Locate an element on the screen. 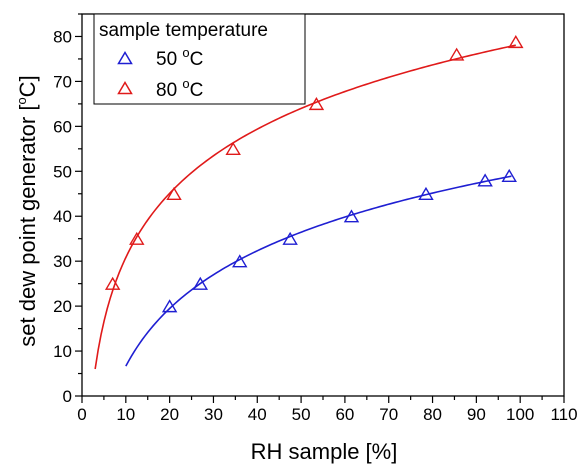 The width and height of the screenshot is (581, 467). x-tick-label: 10 is located at coordinates (125, 414).